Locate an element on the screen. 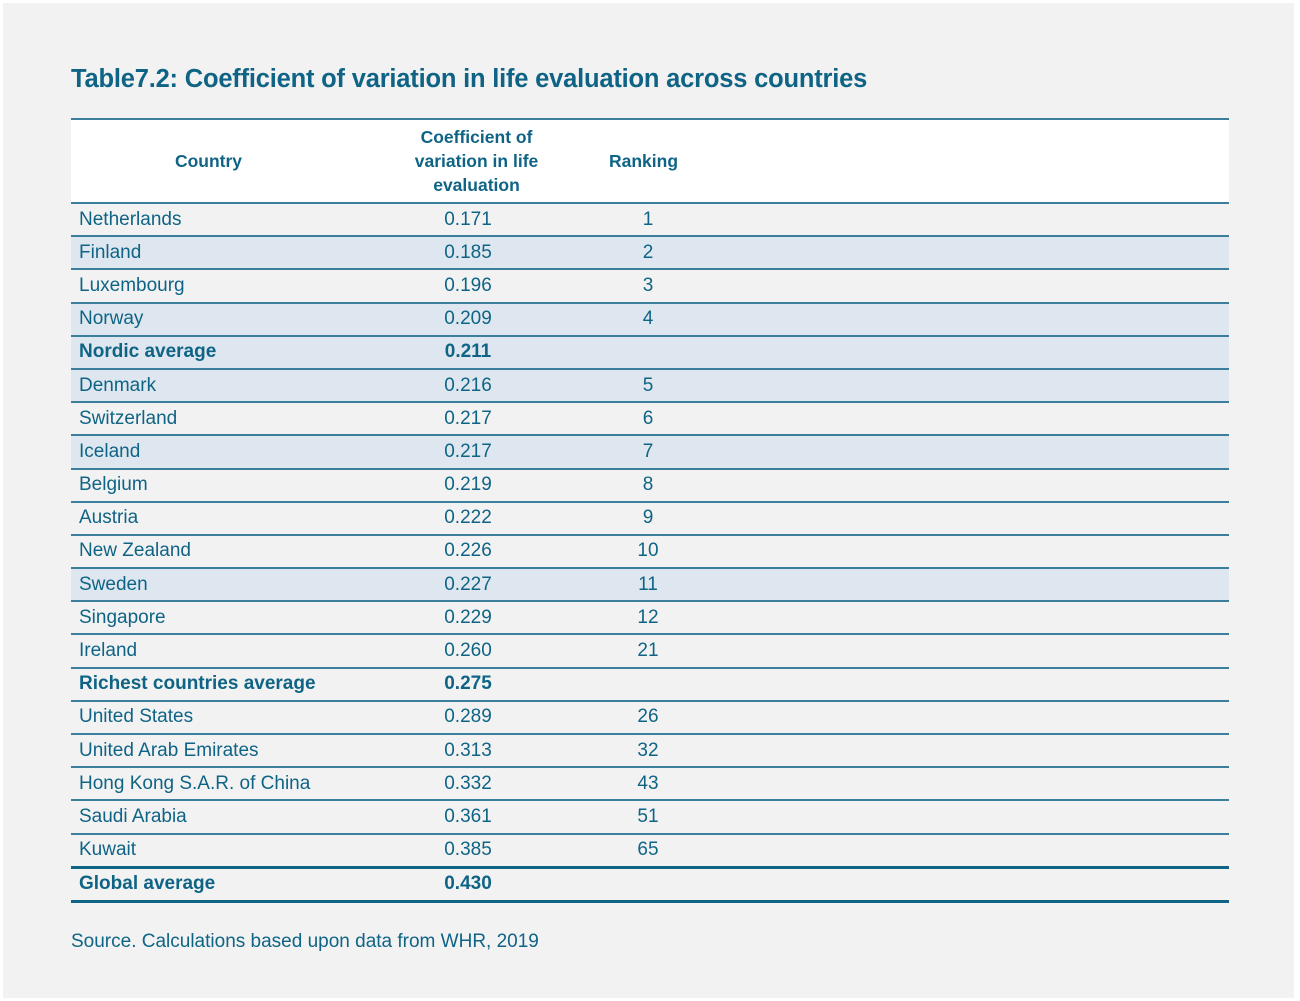 This screenshot has width=1300, height=1001. cell-country: Switzerland is located at coordinates (208, 419).